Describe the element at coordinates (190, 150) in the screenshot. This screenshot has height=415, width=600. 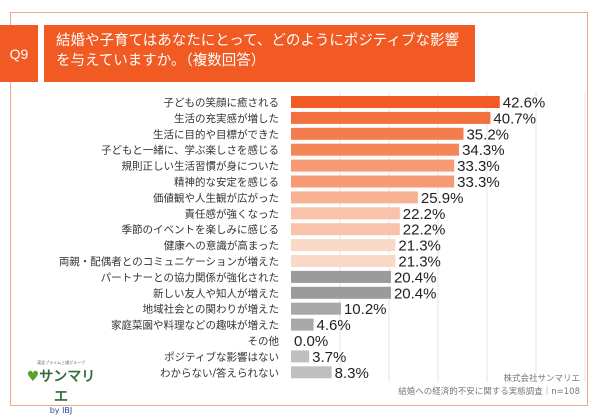
I see `category-label: 子どもと一緒に、学ぶ楽しさを感じる` at that location.